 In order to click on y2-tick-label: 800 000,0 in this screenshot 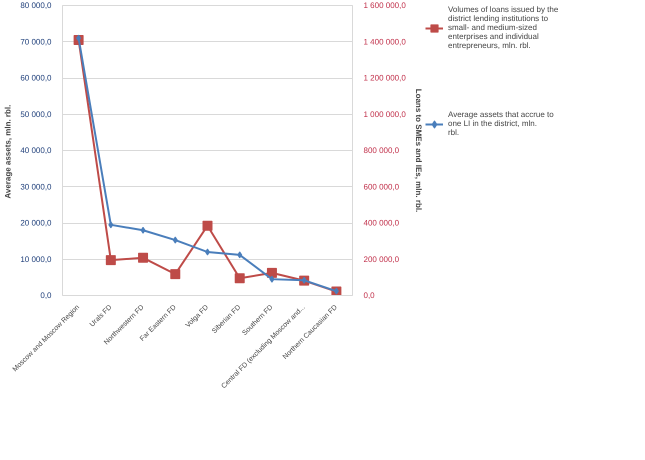, I will do `click(382, 150)`.